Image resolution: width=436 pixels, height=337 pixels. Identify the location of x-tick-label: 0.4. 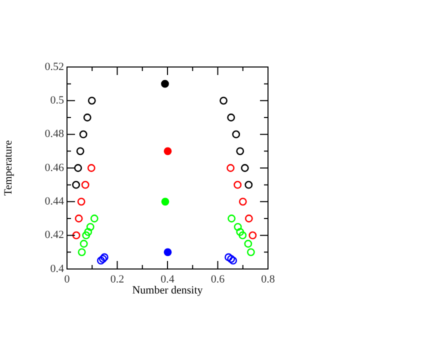
(167, 279).